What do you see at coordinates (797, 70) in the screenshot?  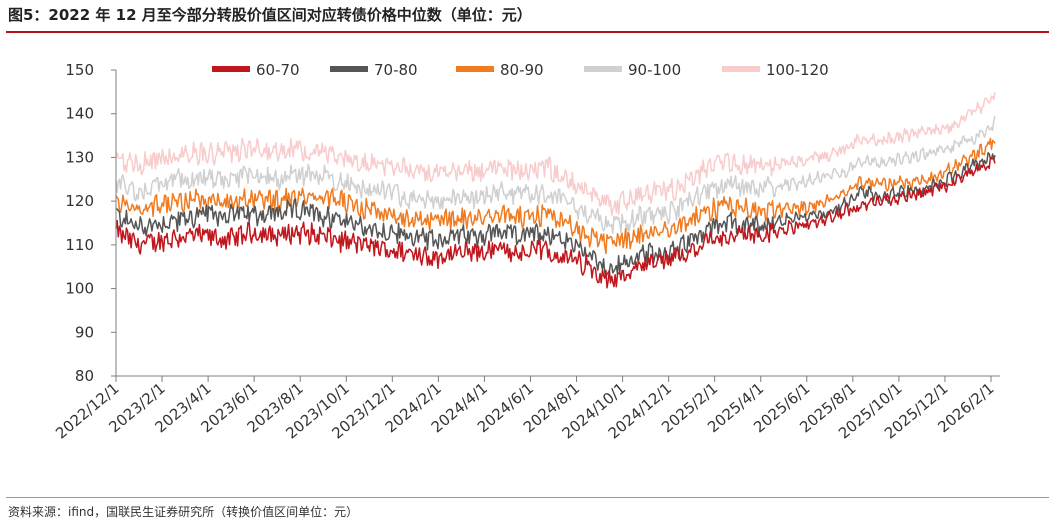 I see `legend-label-100-120: 100-120` at bounding box center [797, 70].